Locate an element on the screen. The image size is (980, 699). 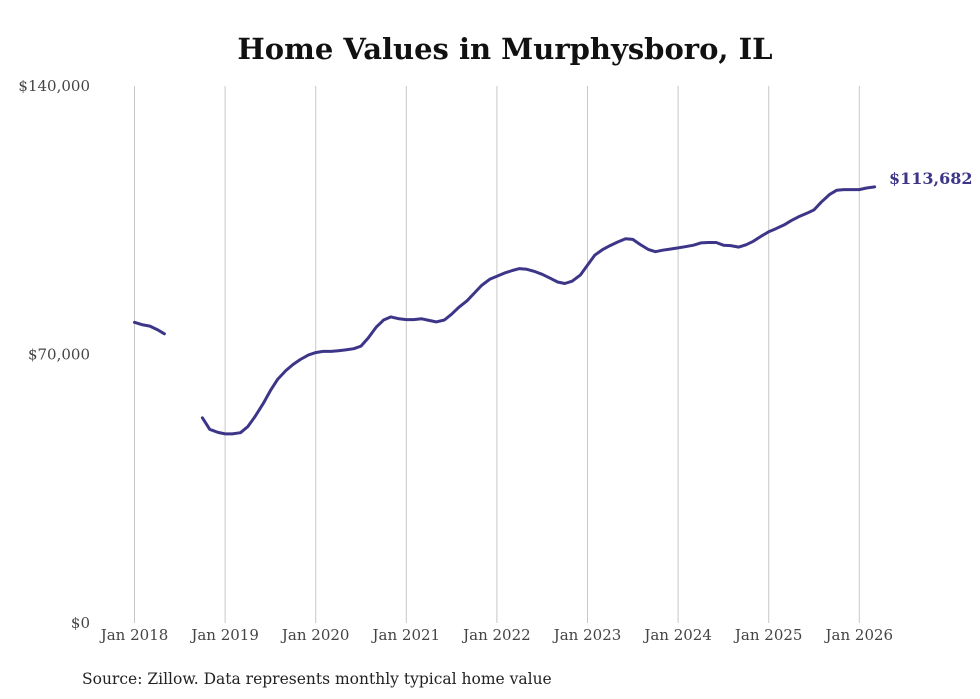
x-tick-label: Jan 2026 is located at coordinates (859, 635).